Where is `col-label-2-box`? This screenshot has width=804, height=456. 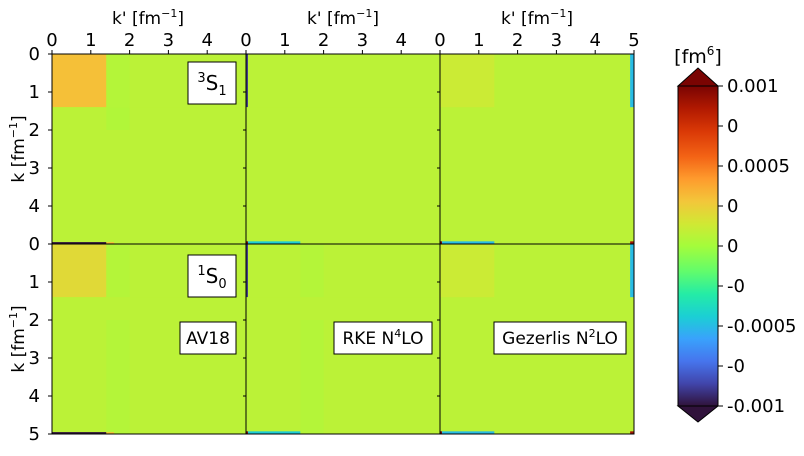 col-label-2-box is located at coordinates (383, 338).